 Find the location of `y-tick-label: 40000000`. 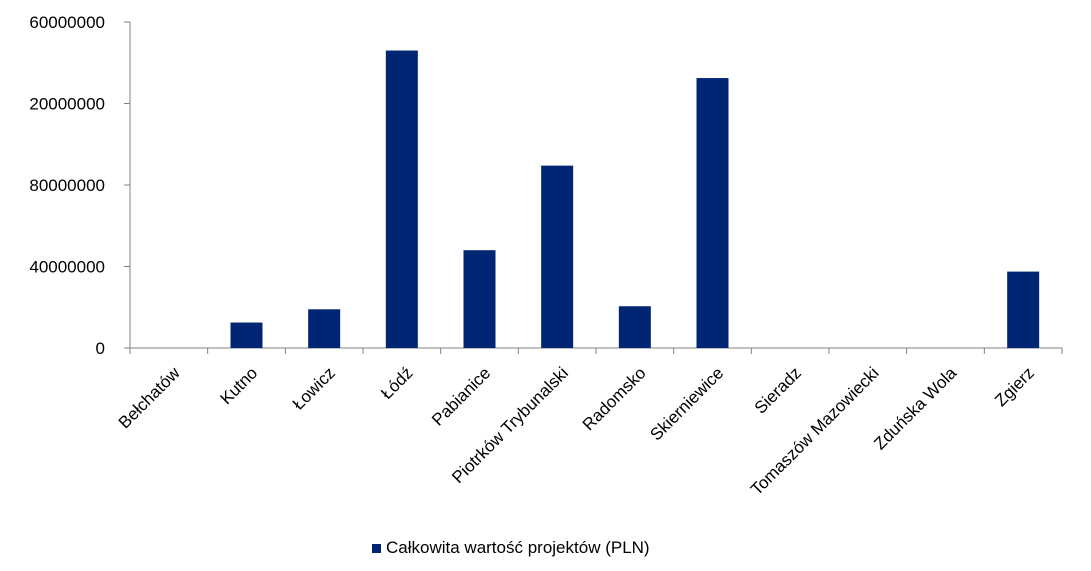

y-tick-label: 40000000 is located at coordinates (67, 267).